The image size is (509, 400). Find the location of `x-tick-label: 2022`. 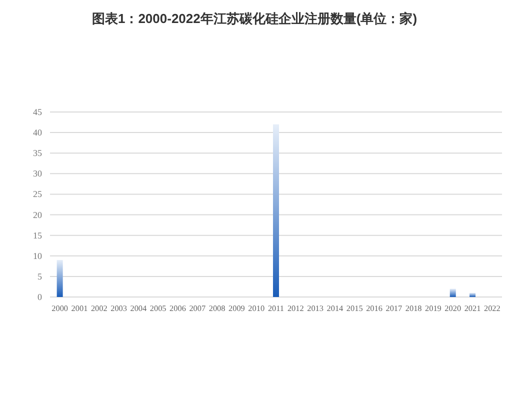

x-tick-label: 2022 is located at coordinates (492, 308).